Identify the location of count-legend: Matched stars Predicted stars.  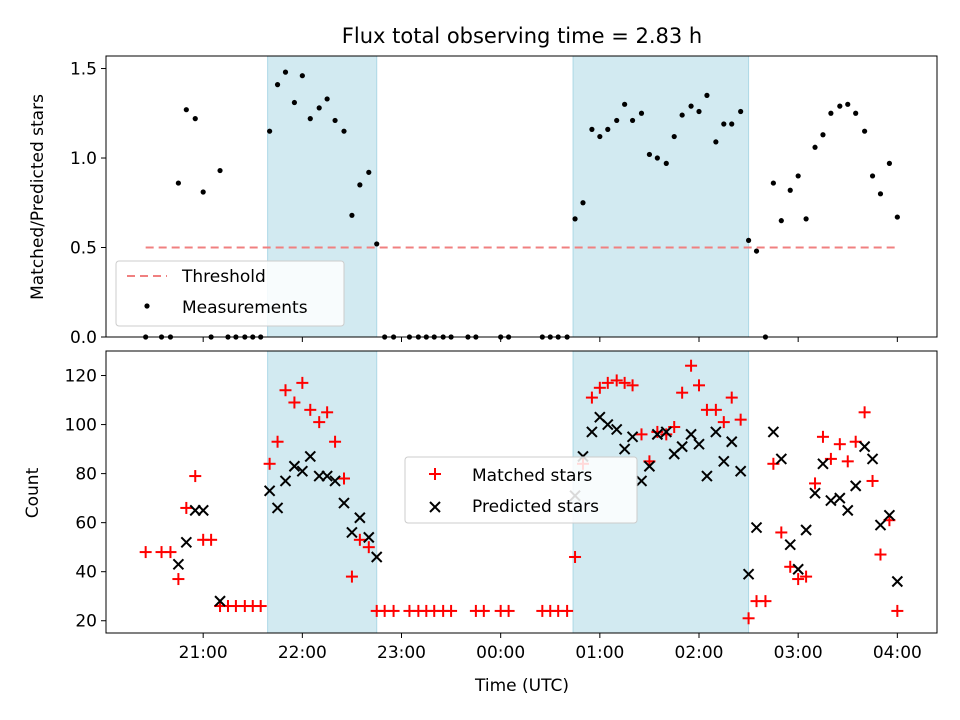
(521, 490).